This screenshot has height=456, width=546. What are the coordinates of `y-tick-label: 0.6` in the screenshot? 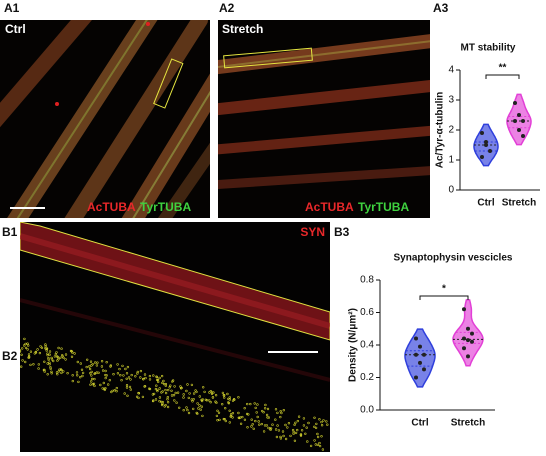 It's located at (367, 312).